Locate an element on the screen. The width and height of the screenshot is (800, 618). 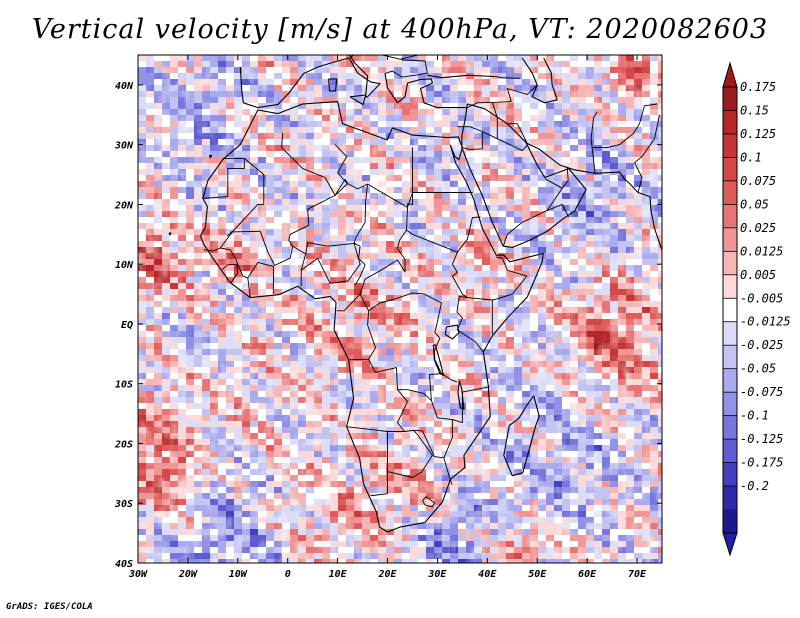
colorbar-label: -0.075 is located at coordinates (761, 392).